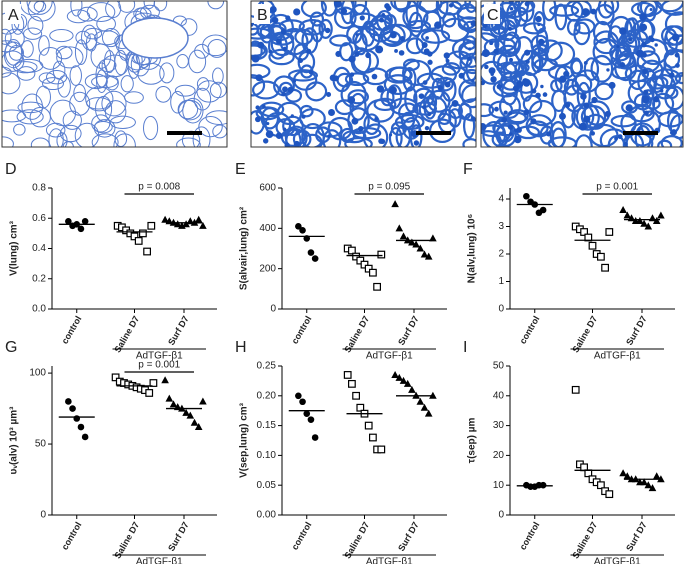 This screenshot has height=564, width=685. What do you see at coordinates (389, 356) in the screenshot?
I see `group-label: AdTGF-β1` at bounding box center [389, 356].